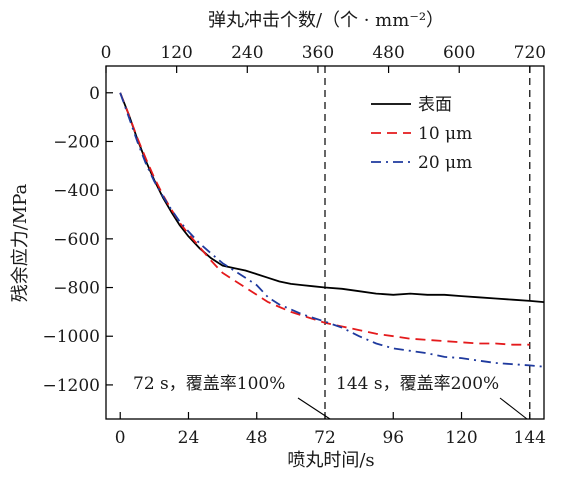 The width and height of the screenshot is (561, 480). Describe the element at coordinates (76, 289) in the screenshot. I see `y-tick-label: −800` at that location.